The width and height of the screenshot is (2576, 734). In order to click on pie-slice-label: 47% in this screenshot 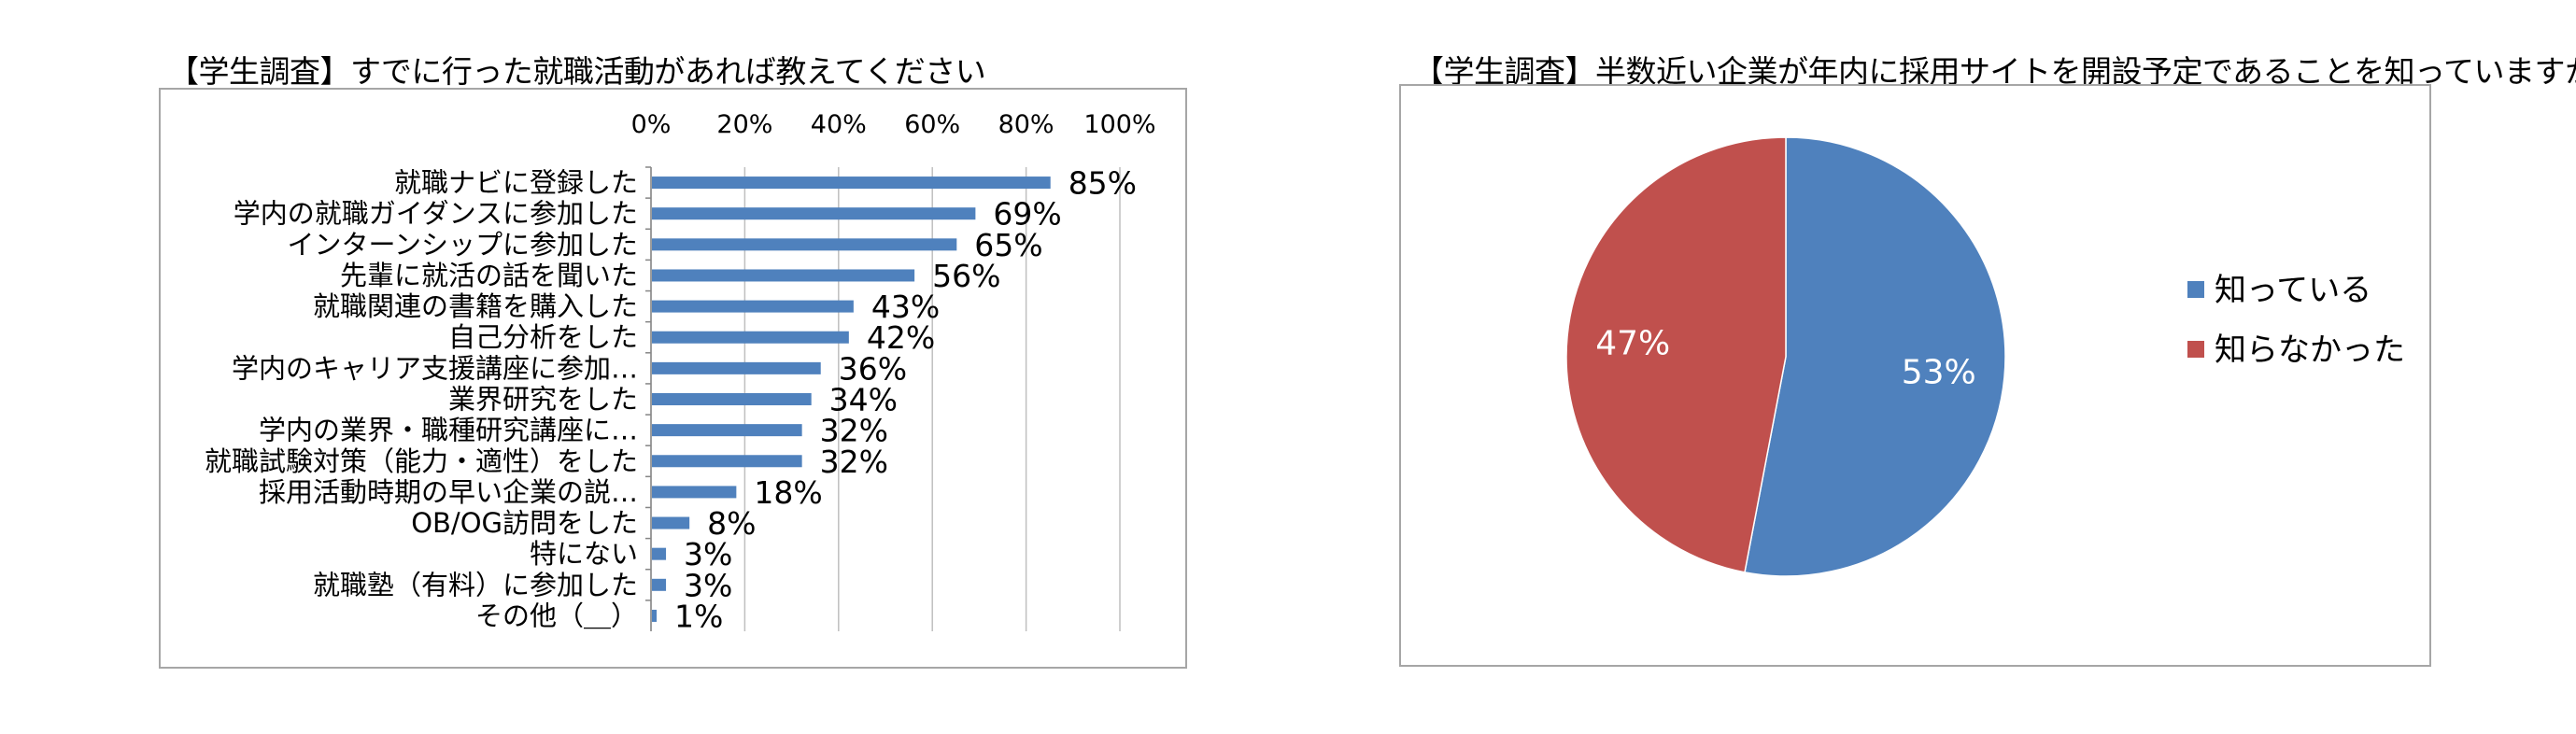, I will do `click(1632, 344)`.